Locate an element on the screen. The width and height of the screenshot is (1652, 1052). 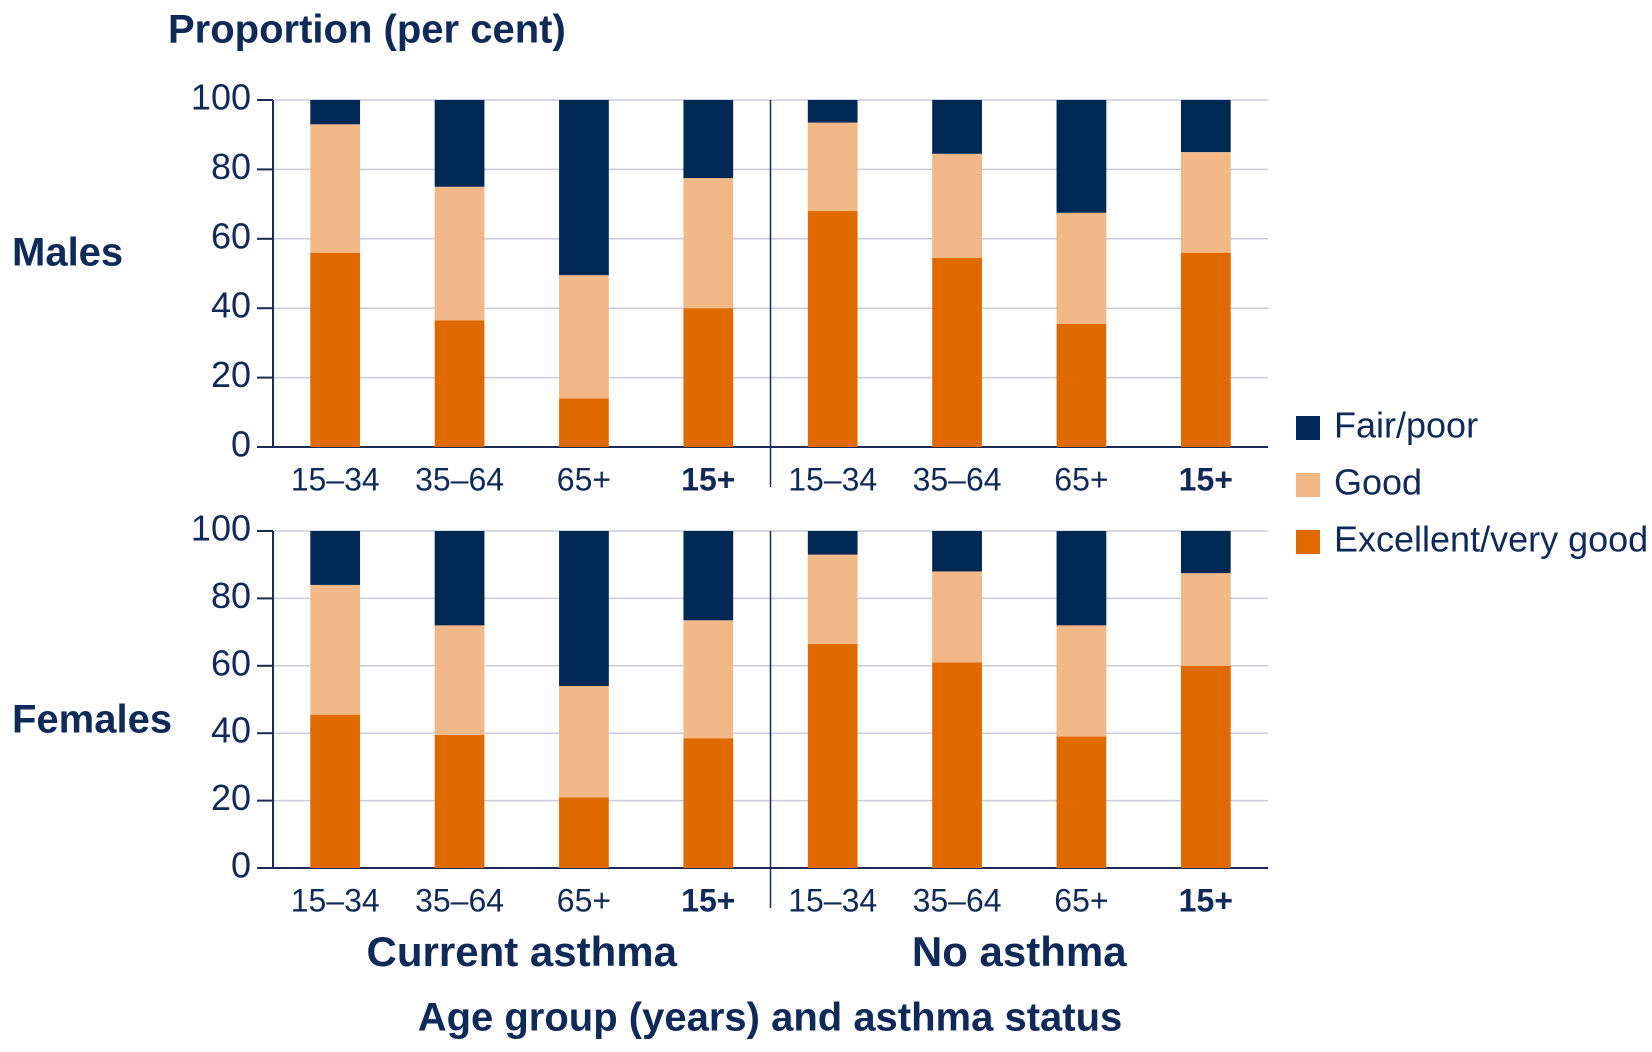
legend-label: Fair/poor is located at coordinates (1406, 425).